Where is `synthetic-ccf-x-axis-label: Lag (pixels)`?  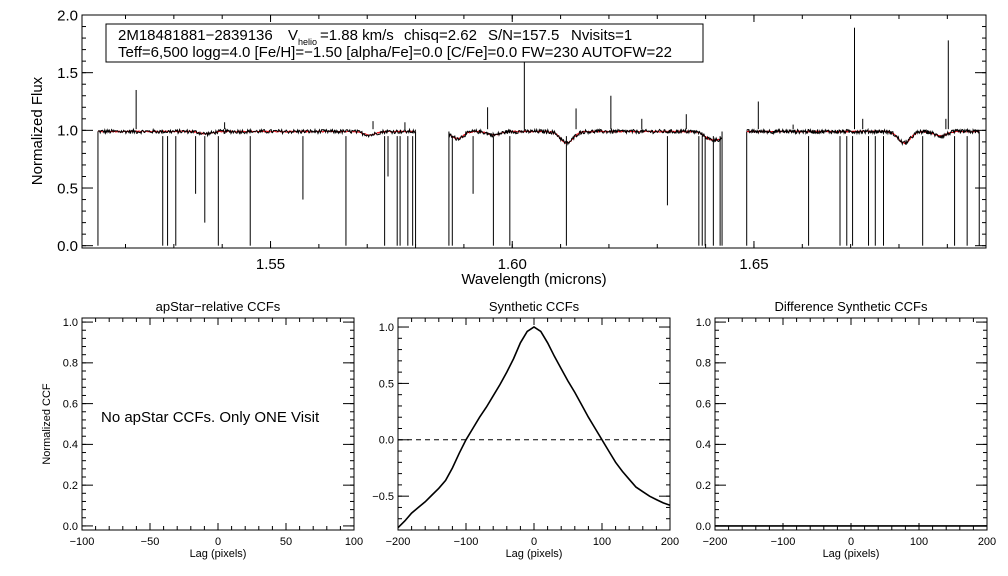 synthetic-ccf-x-axis-label: Lag (pixels) is located at coordinates (534, 554).